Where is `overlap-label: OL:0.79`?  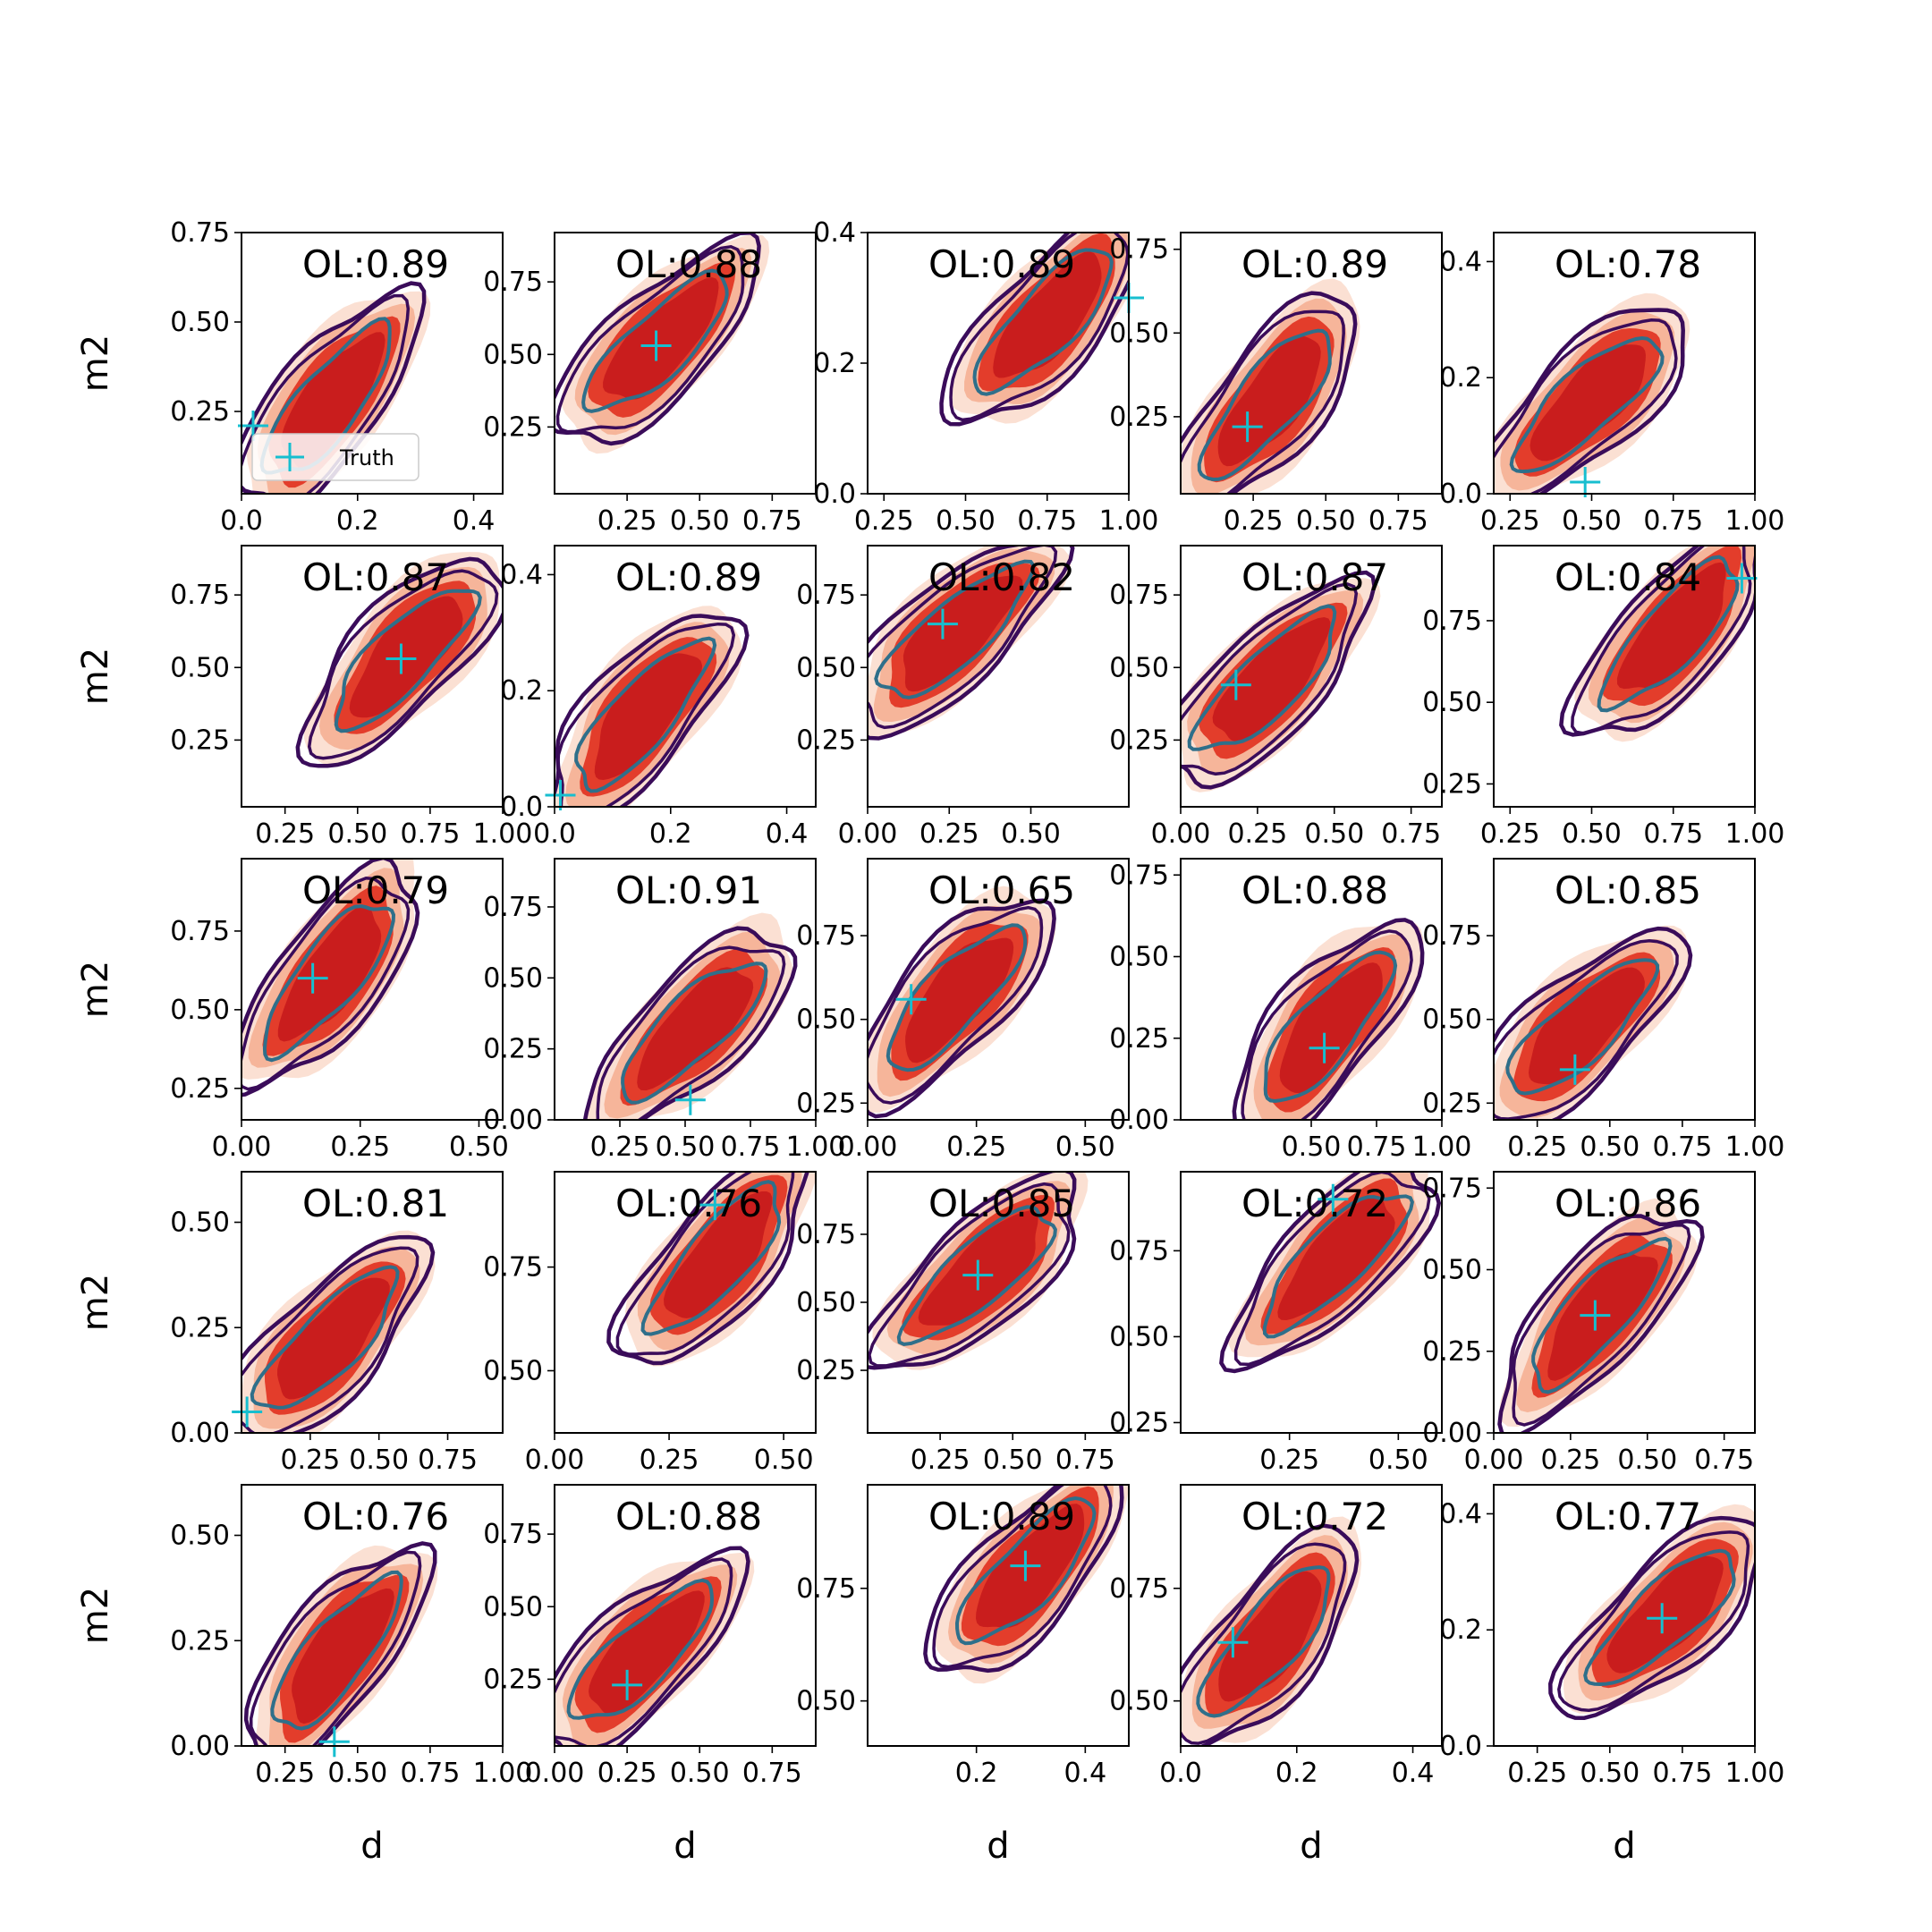 overlap-label: OL:0.79 is located at coordinates (375, 890).